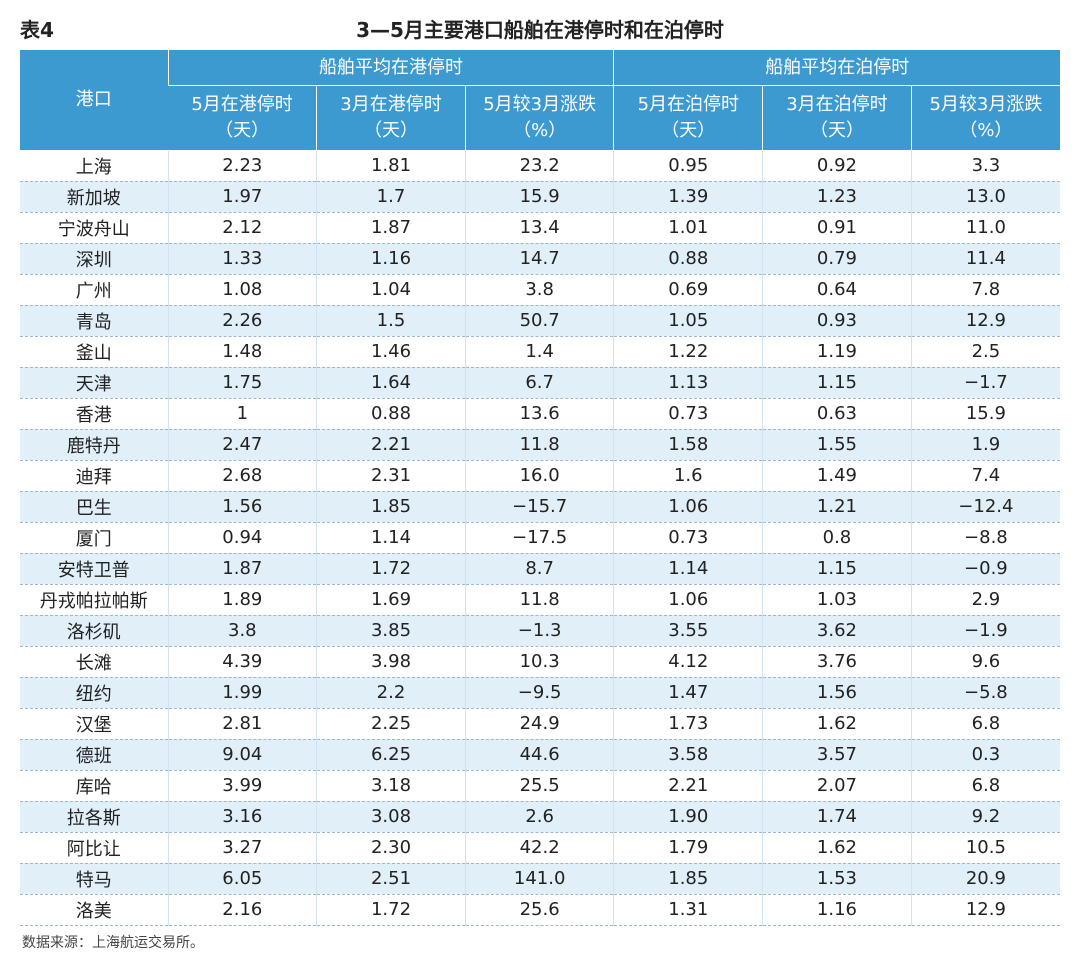 This screenshot has height=964, width=1080. Describe the element at coordinates (837, 848) in the screenshot. I see `cell: 1.62` at that location.